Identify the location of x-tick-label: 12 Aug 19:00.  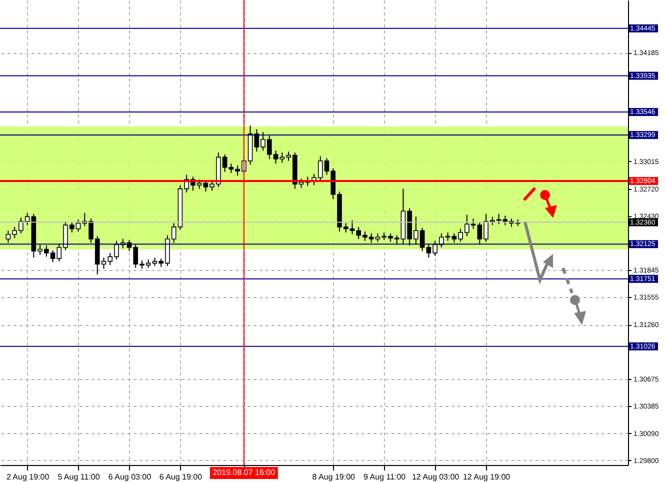
(486, 477).